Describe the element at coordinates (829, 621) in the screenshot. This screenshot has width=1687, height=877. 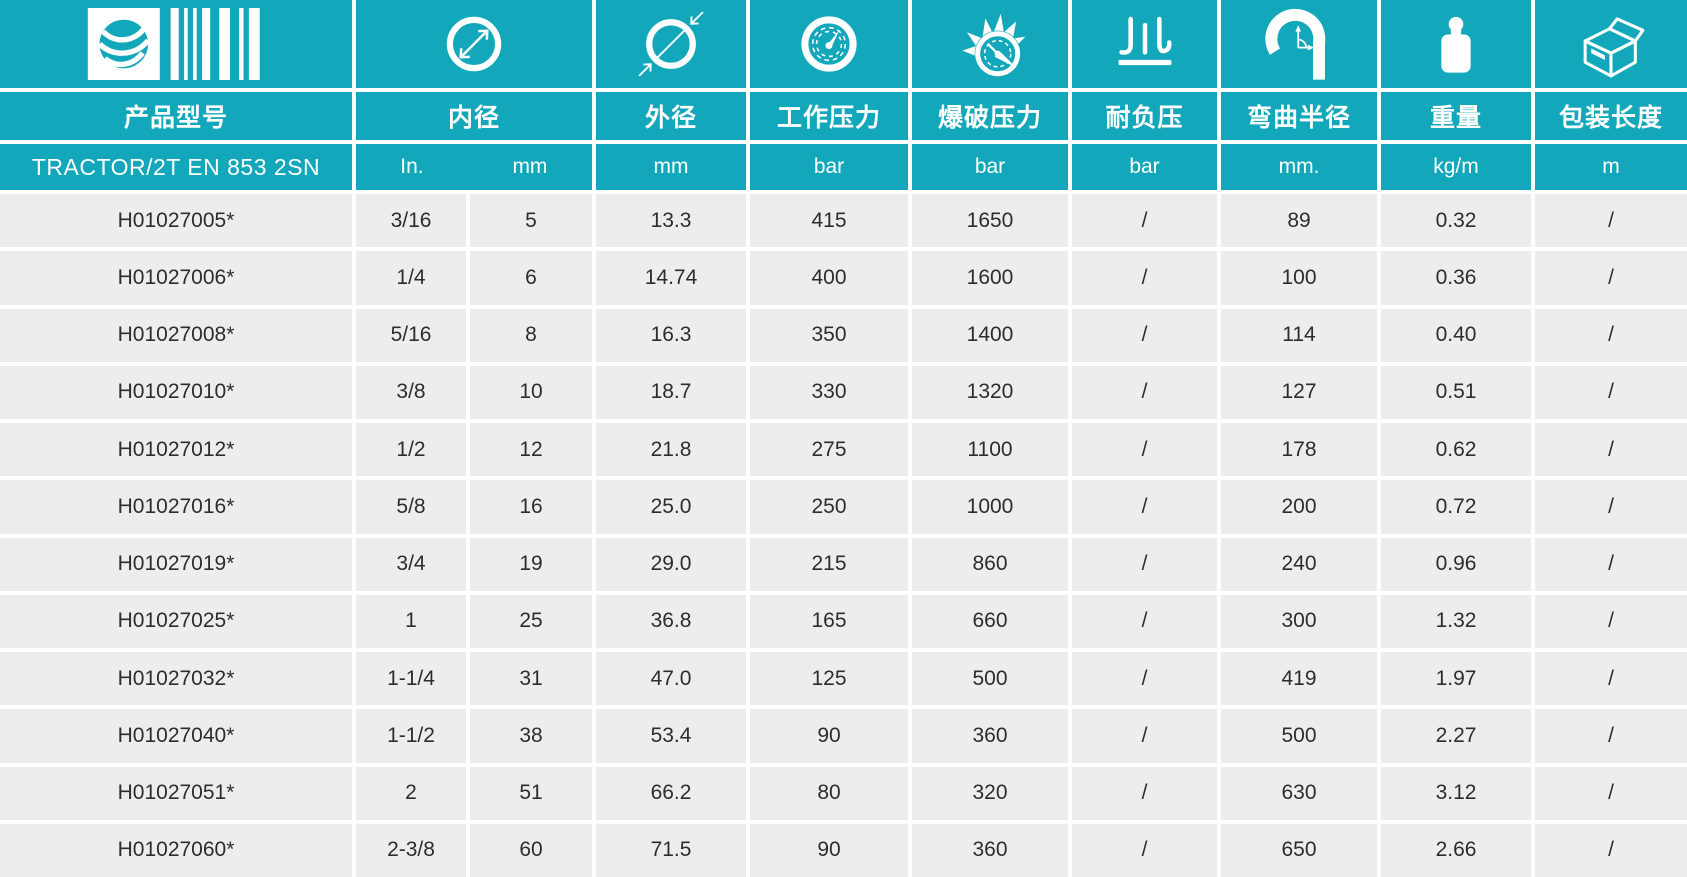
I see `working-pressure: 165` at that location.